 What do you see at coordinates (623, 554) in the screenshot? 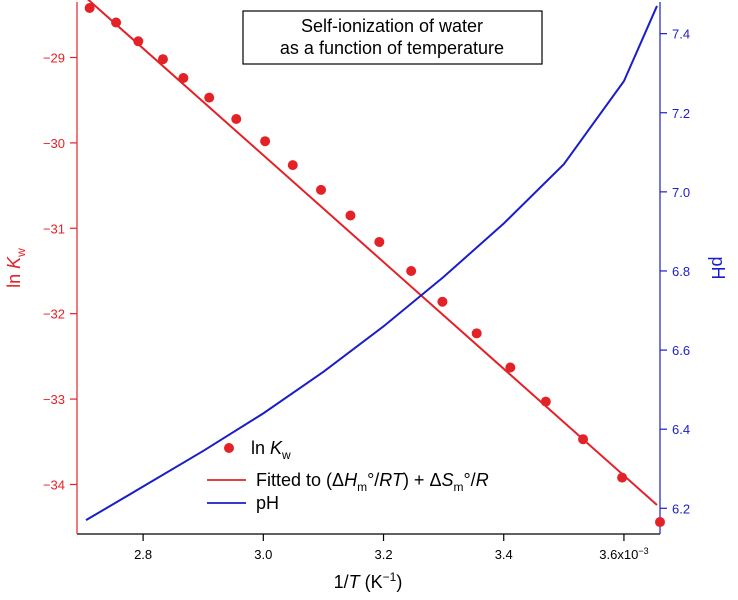
I see `x-tick-label: 3.6x10⁻³` at bounding box center [623, 554].